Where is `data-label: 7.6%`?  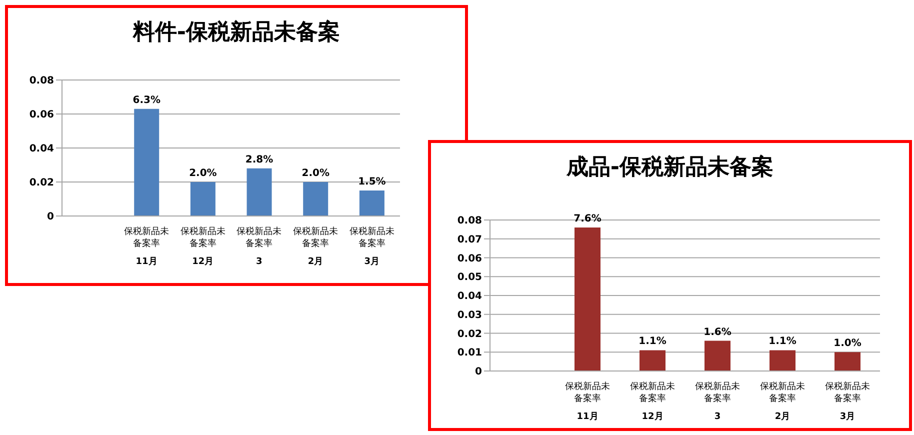
data-label: 7.6% is located at coordinates (588, 219).